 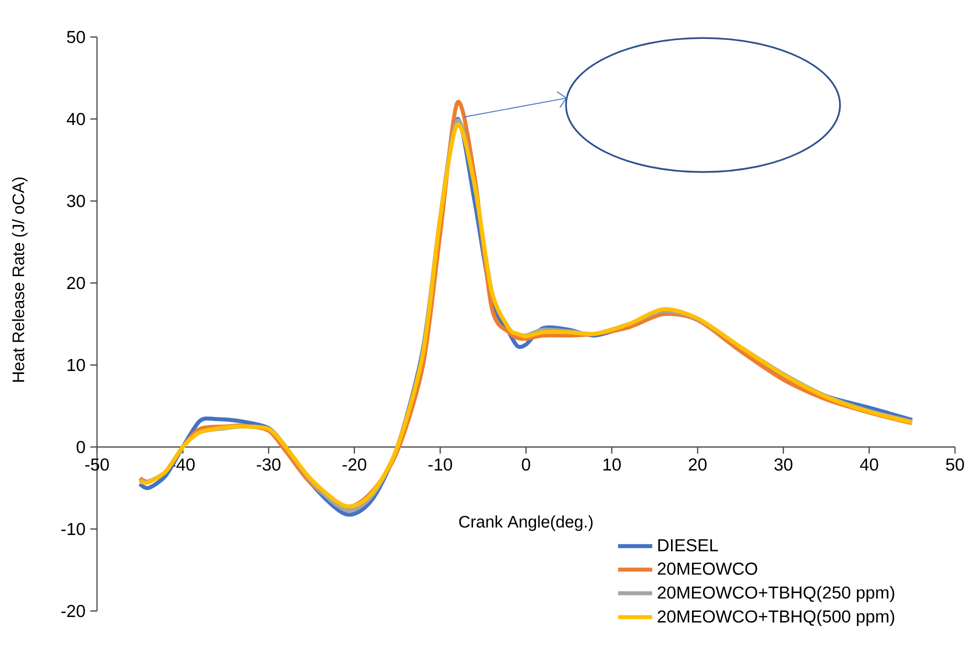 What do you see at coordinates (354, 464) in the screenshot?
I see `x-tick-label: -20` at bounding box center [354, 464].